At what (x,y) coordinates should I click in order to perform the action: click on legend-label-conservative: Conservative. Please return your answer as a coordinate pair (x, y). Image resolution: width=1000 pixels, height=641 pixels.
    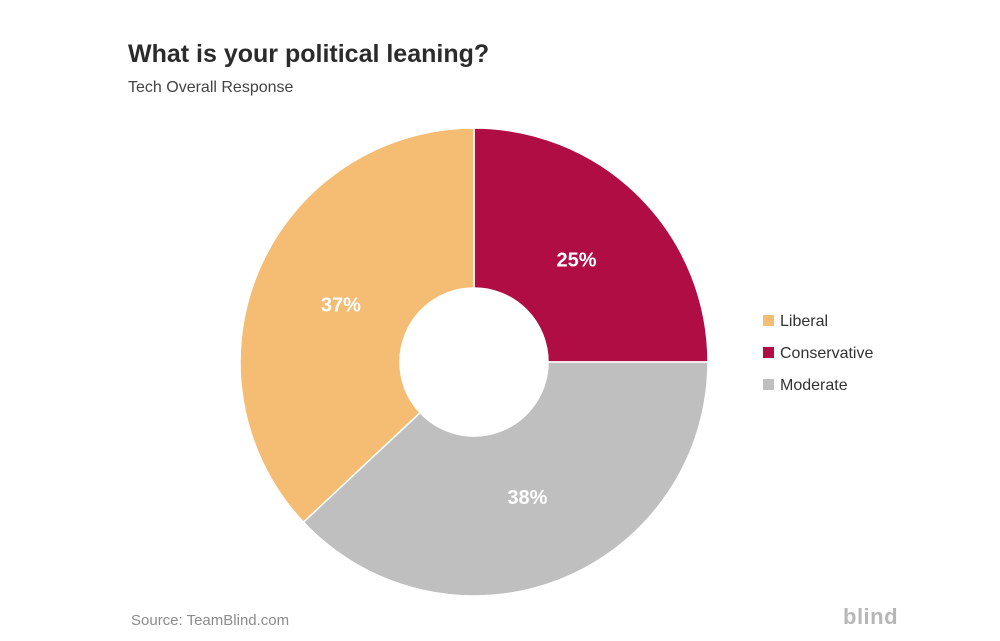
    Looking at the image, I should click on (826, 353).